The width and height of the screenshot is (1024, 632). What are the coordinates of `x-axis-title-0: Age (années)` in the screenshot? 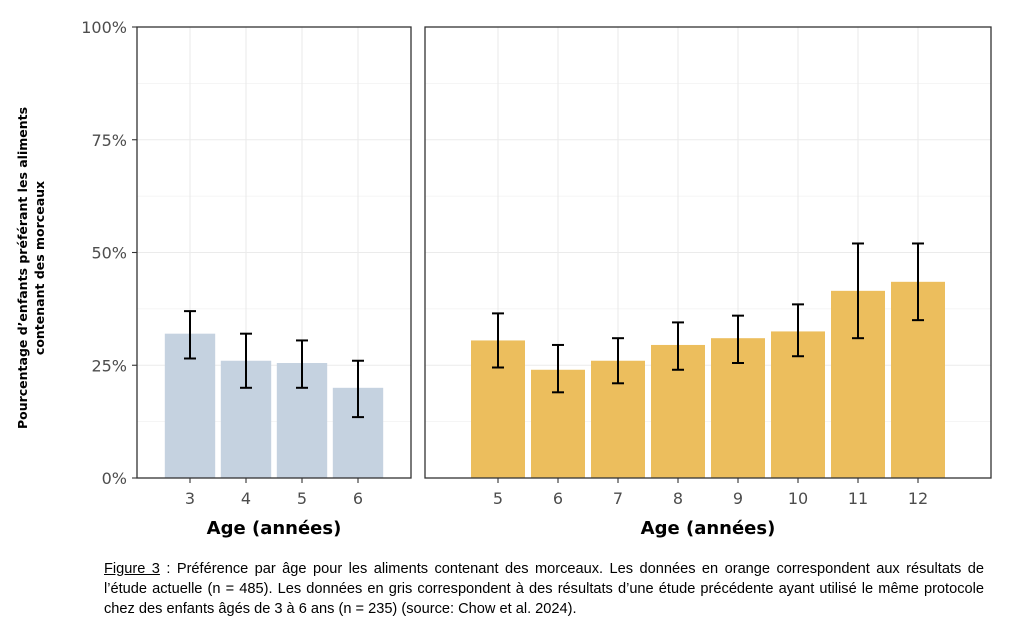 It's located at (274, 528).